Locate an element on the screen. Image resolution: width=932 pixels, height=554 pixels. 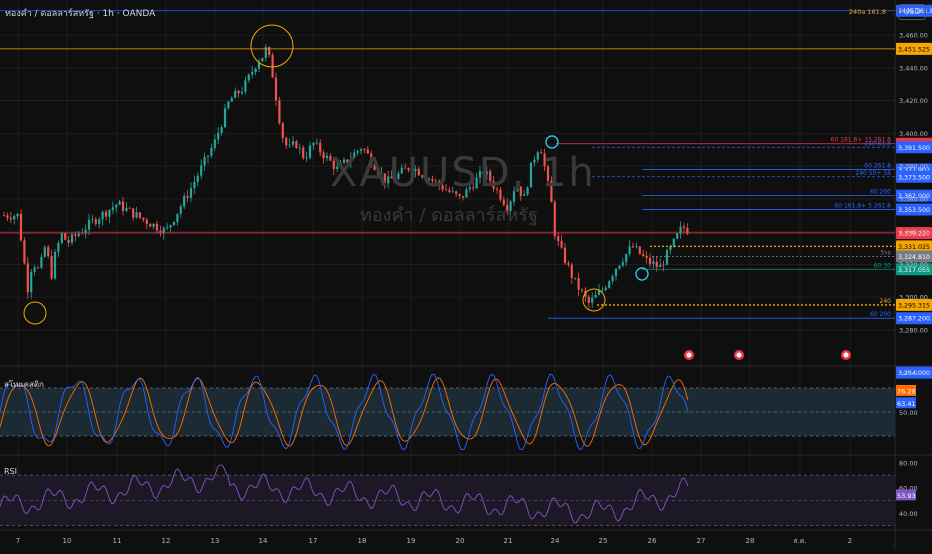
stoch-d-box is located at coordinates (906, 403).